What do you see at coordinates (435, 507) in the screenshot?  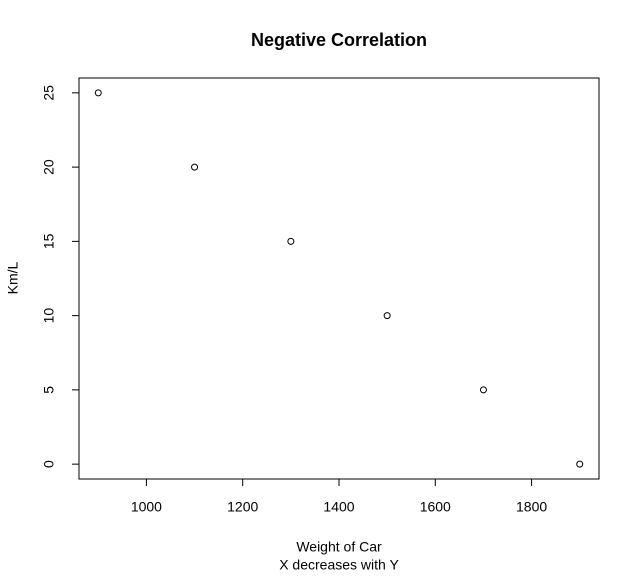 I see `x-tick-label: 1600` at bounding box center [435, 507].